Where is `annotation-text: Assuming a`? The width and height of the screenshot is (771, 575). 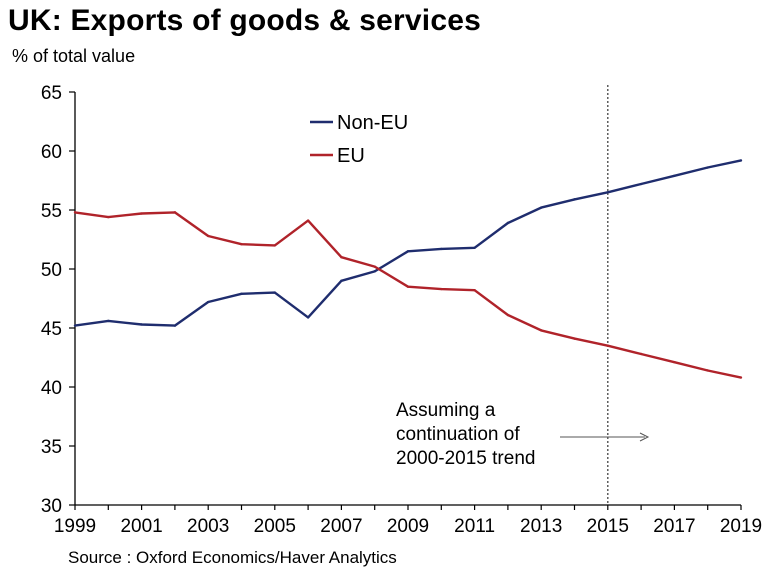
annotation-text: Assuming a is located at coordinates (446, 410).